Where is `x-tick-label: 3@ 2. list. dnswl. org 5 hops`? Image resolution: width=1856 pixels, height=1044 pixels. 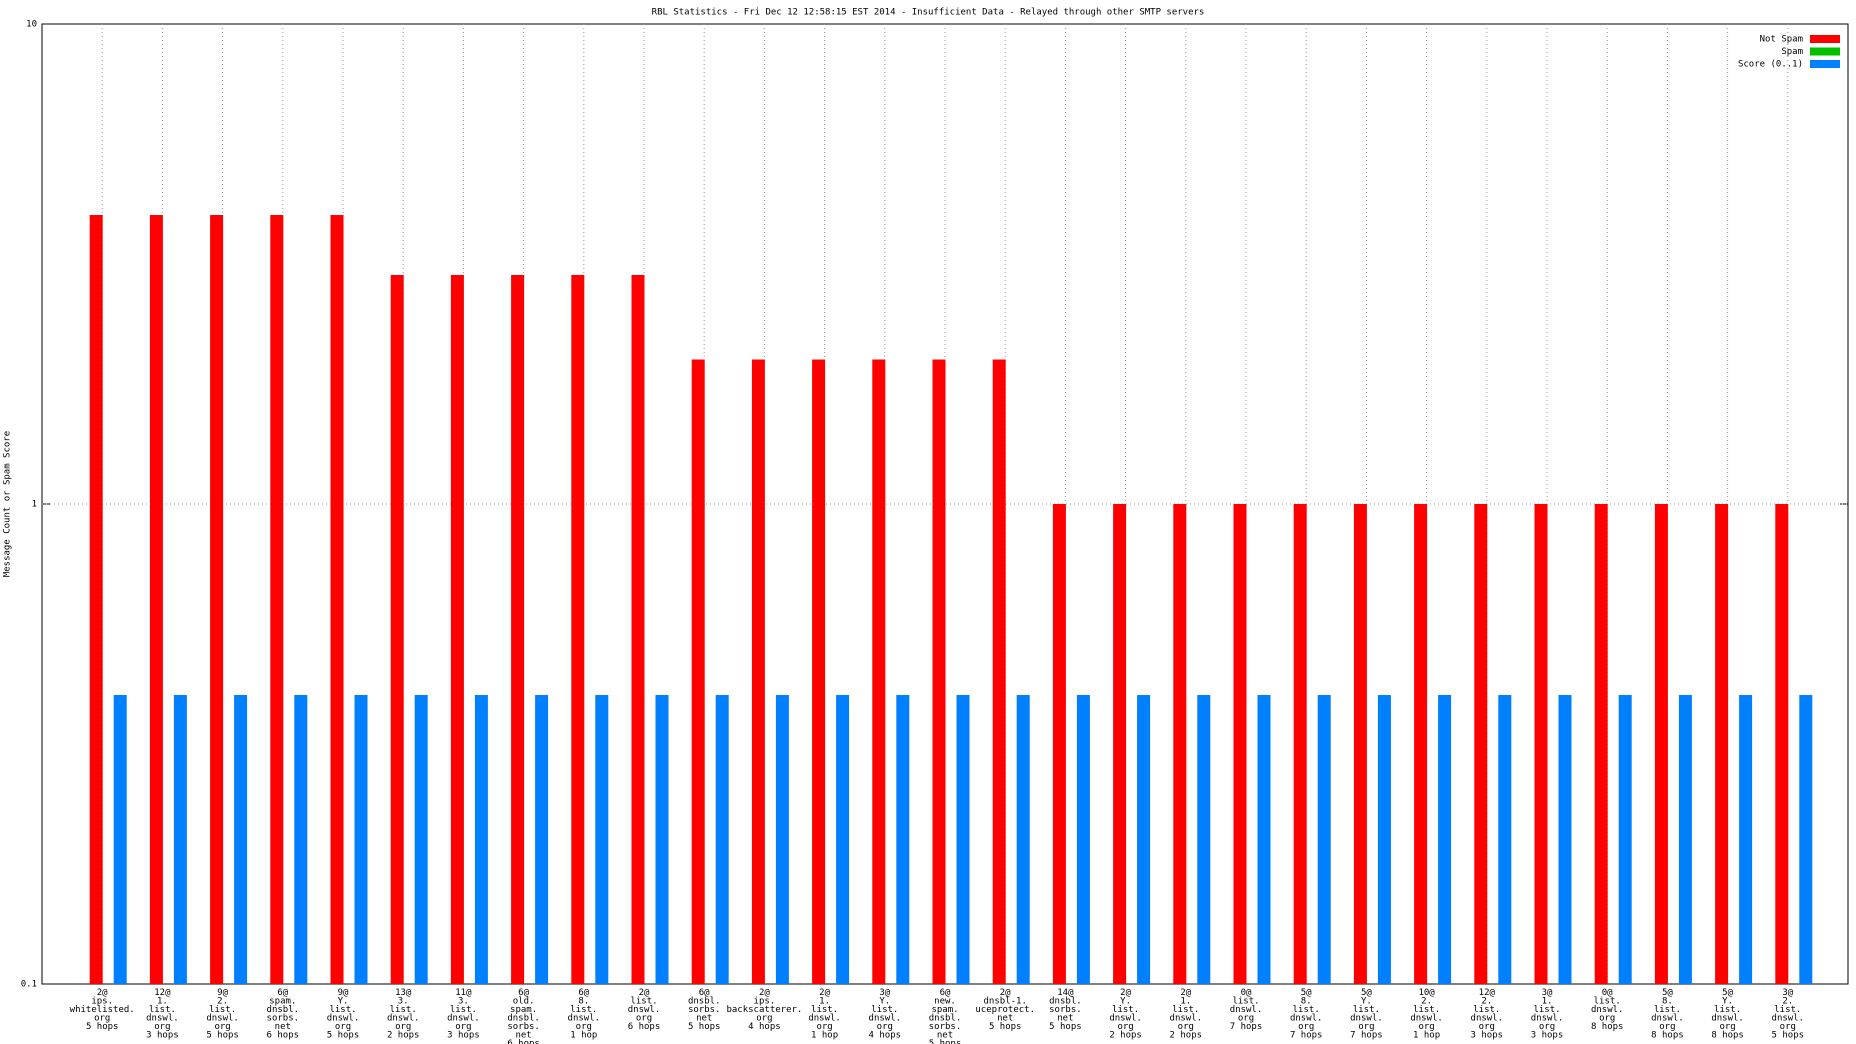 x-tick-label: 3@ 2. list. dnswl. org 5 hops is located at coordinates (1788, 1014).